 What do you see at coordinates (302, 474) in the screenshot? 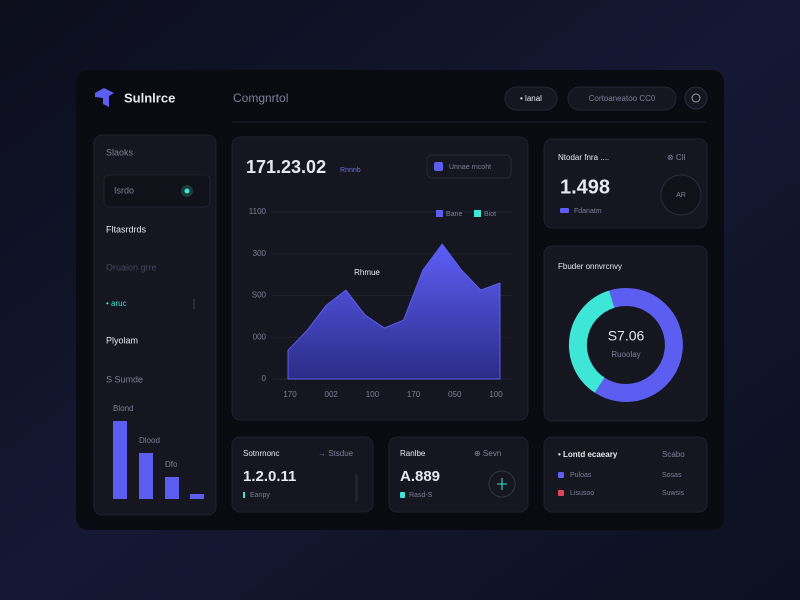
I see `metric-card` at bounding box center [302, 474].